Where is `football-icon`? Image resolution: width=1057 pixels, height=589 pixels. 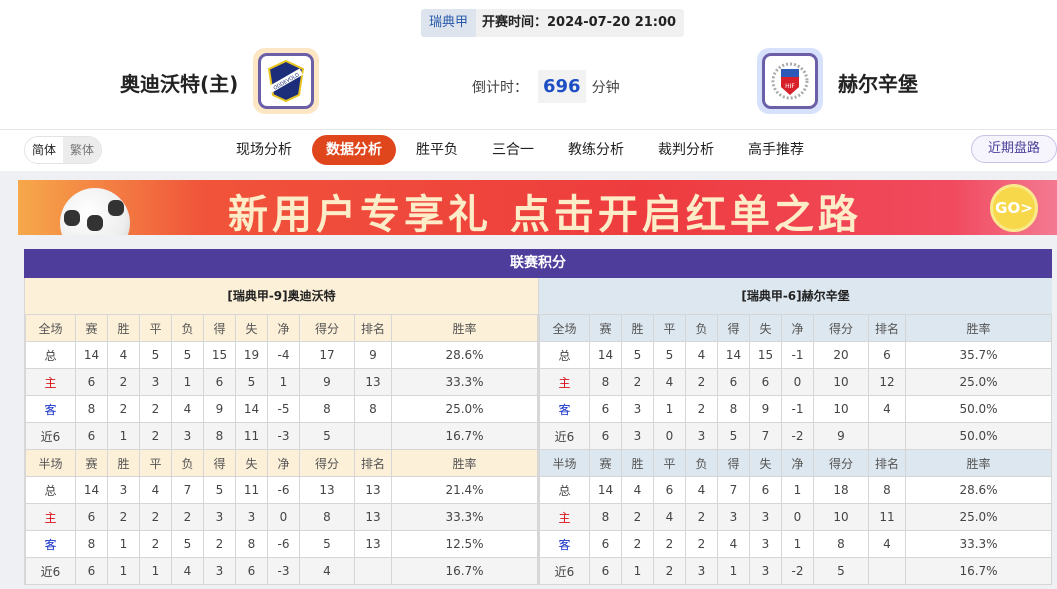
football-icon is located at coordinates (95, 211).